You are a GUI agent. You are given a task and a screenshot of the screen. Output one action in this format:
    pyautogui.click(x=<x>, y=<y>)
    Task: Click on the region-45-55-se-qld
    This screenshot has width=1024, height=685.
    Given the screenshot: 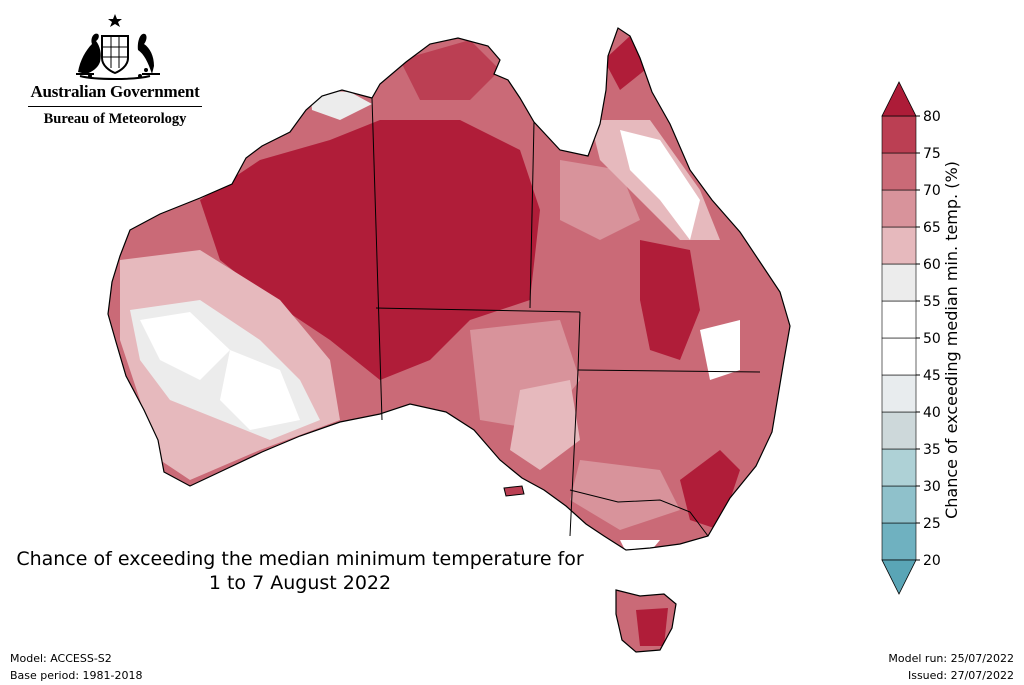 What is the action you would take?
    pyautogui.click(x=720, y=350)
    